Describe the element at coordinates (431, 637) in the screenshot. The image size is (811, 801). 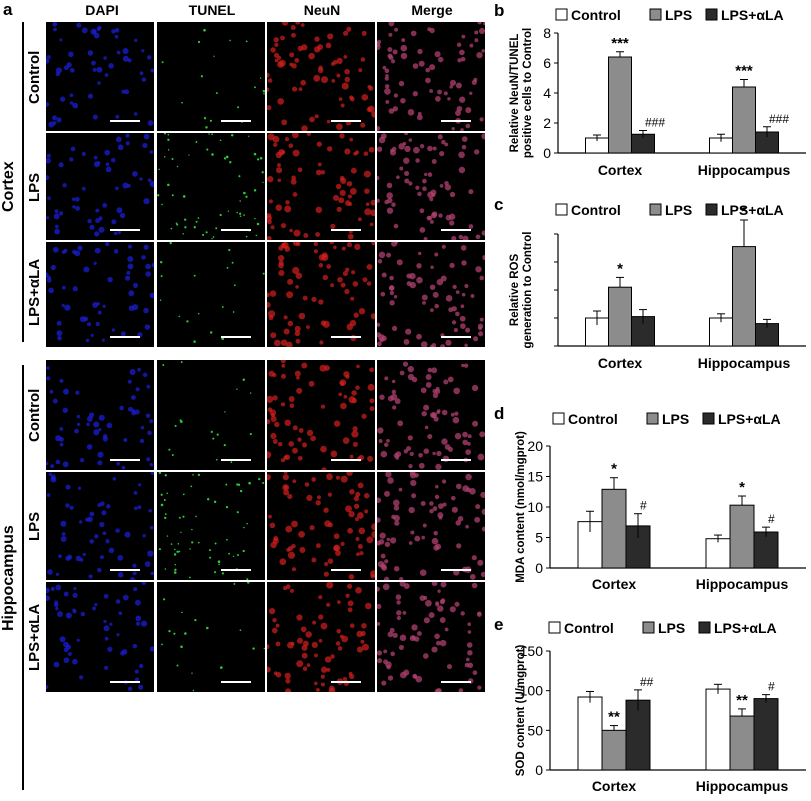
I see `micrograph-merge-row6` at that location.